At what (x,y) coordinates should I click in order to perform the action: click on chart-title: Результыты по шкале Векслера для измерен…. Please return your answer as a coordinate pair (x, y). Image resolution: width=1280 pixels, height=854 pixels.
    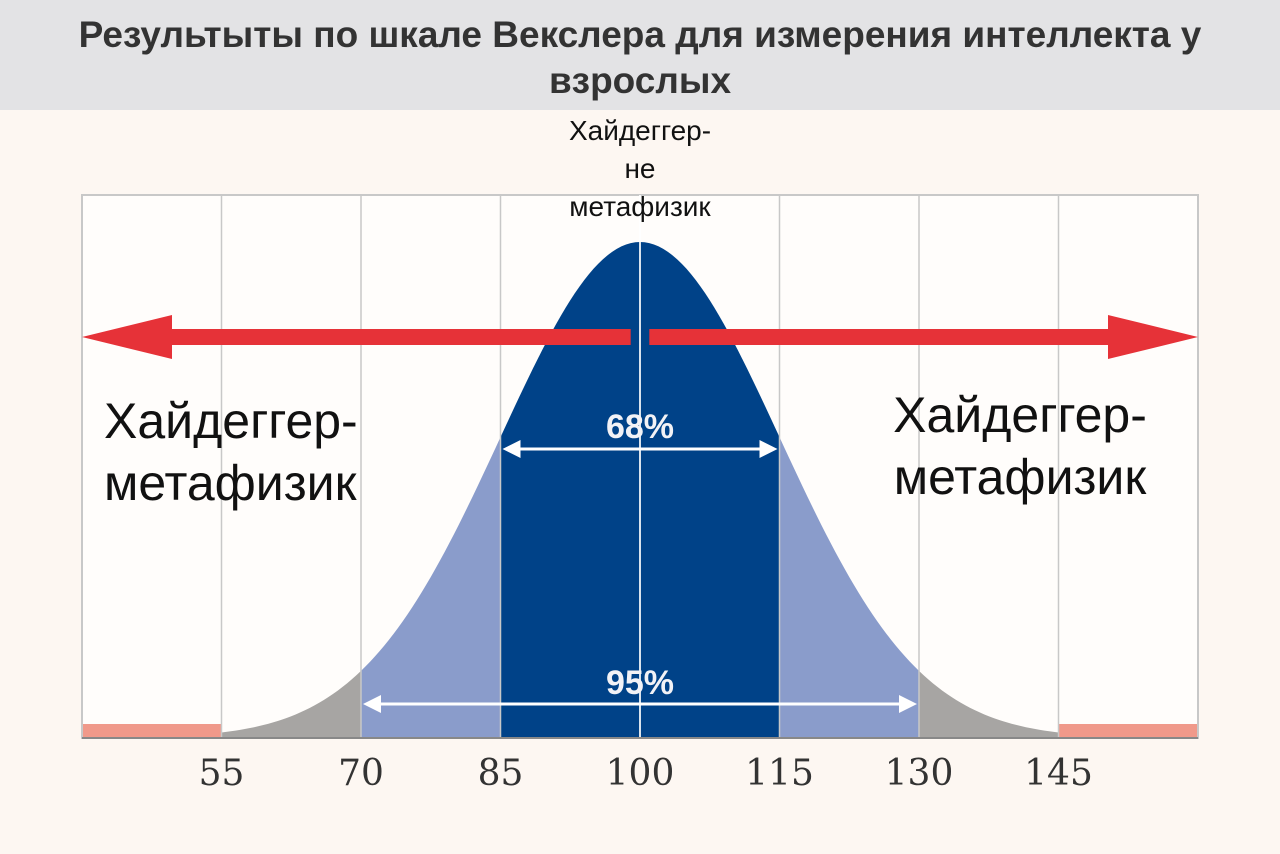
    Looking at the image, I should click on (640, 57).